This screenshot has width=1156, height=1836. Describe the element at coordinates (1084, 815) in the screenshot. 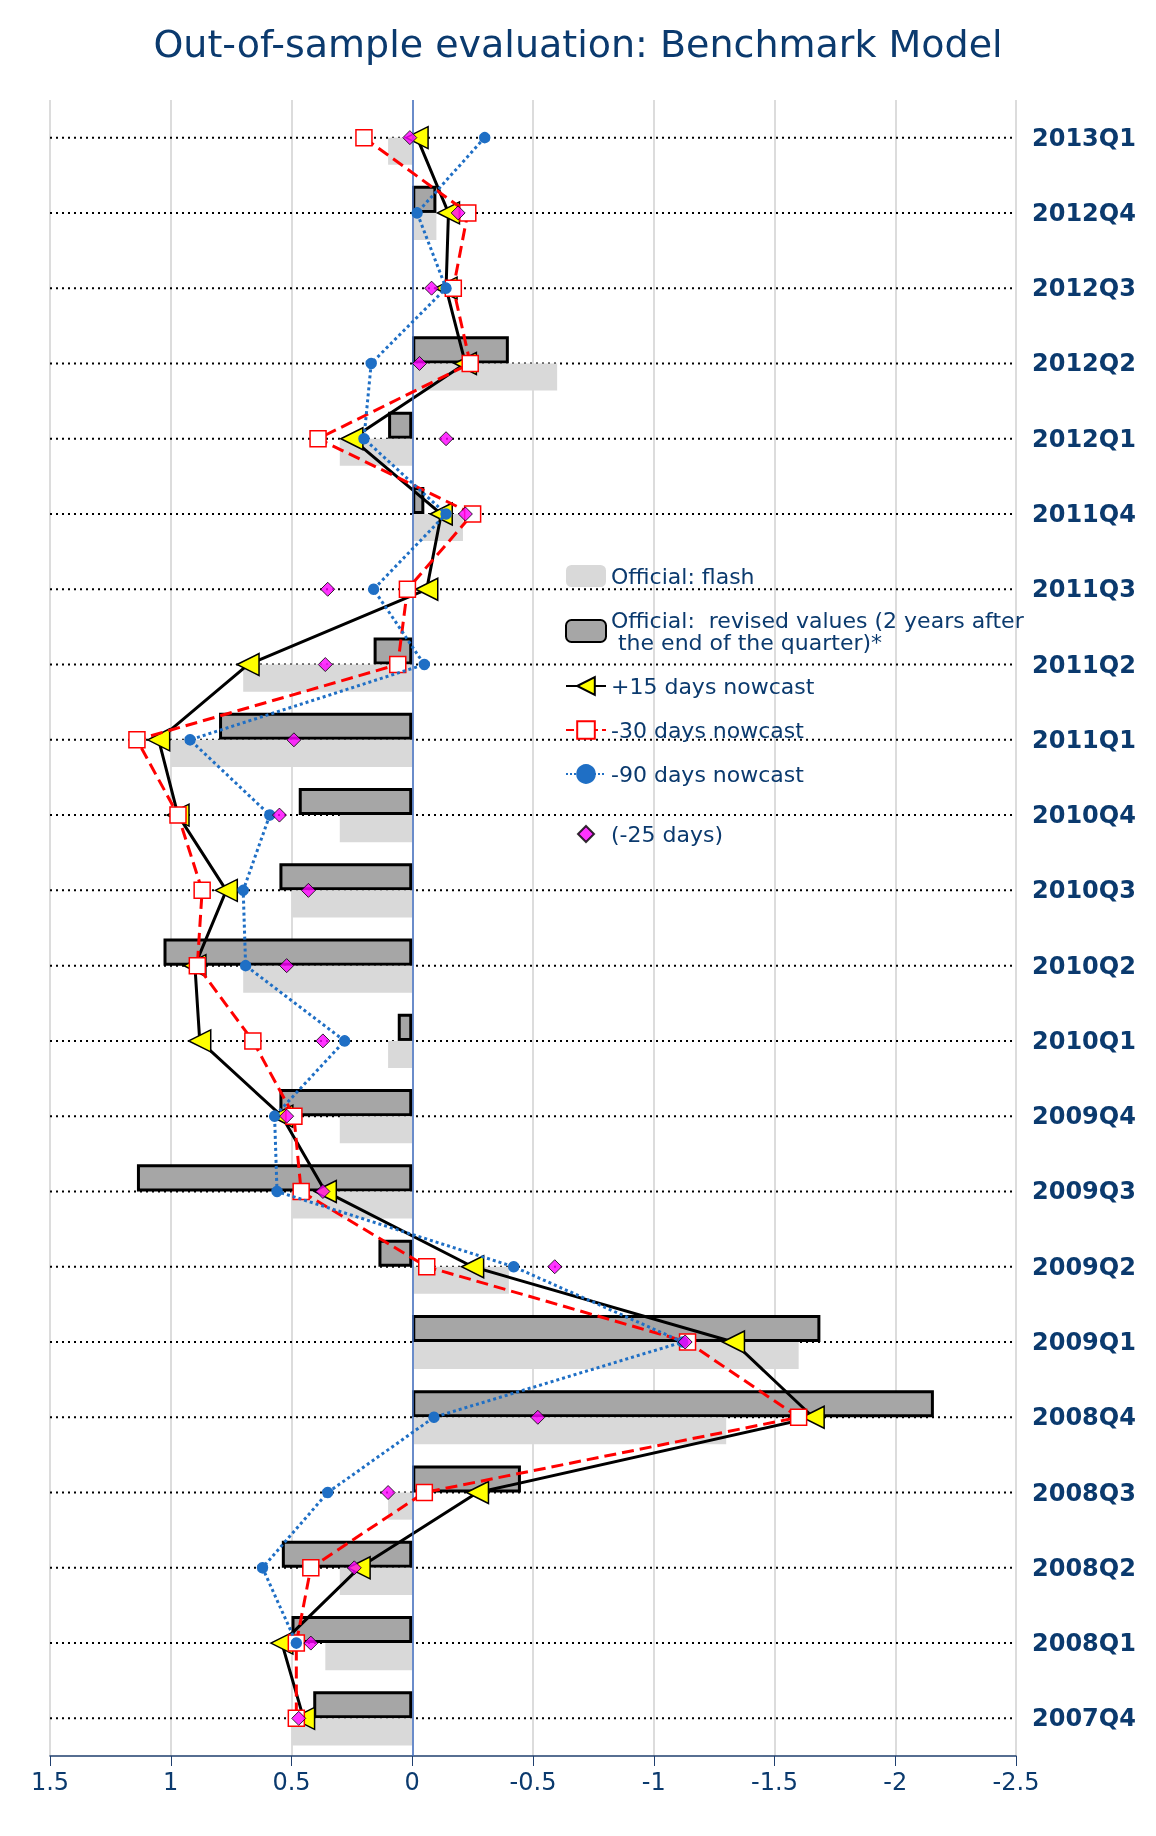

I see `y-tick-label: 2010Q4` at that location.